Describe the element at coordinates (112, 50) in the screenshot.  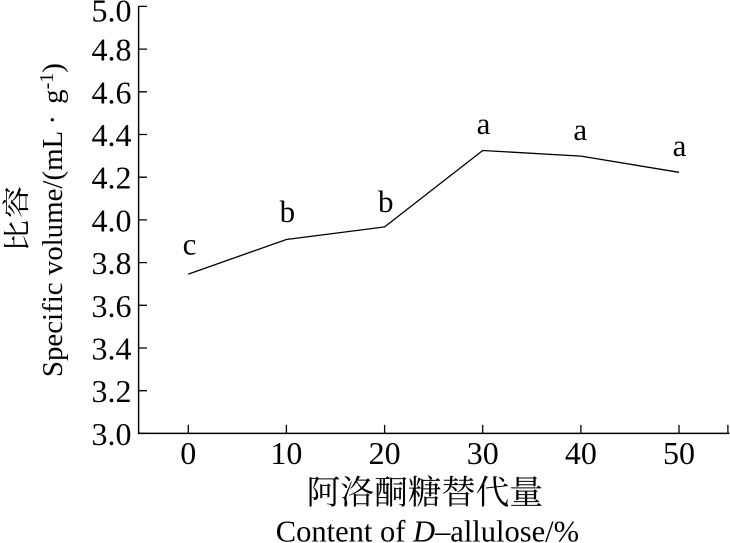
I see `svg-text: 4.8` at that location.